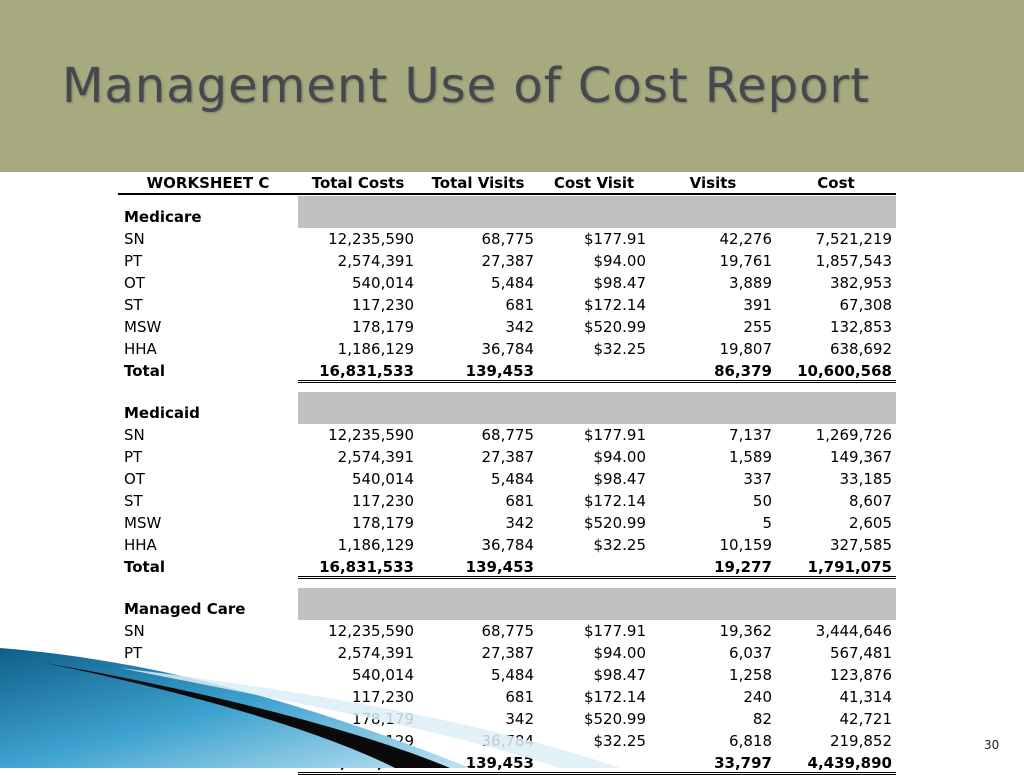  I want to click on table-row: OT 540,014 5,484 $98.47 337 33,185, so click(507, 479).